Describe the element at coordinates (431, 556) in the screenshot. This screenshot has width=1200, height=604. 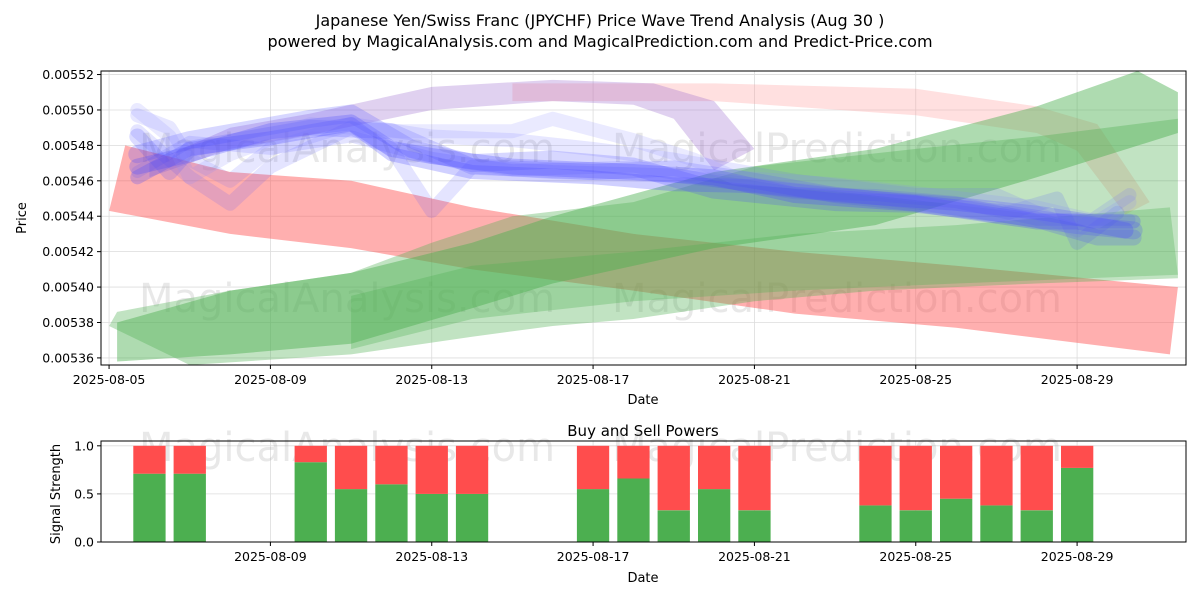
I see `signal-x-tick-label: 2025-08-13` at that location.